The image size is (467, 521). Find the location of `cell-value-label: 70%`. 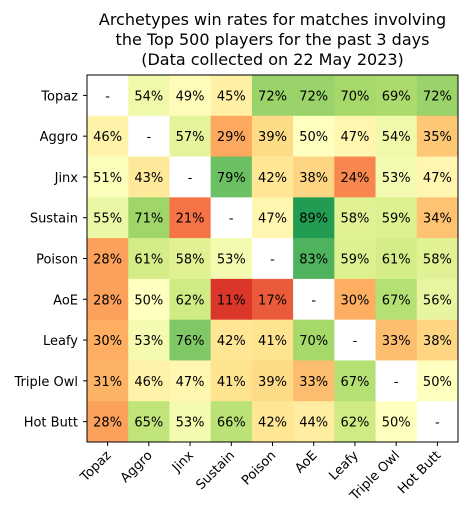

cell-value-label: 70% is located at coordinates (313, 341).